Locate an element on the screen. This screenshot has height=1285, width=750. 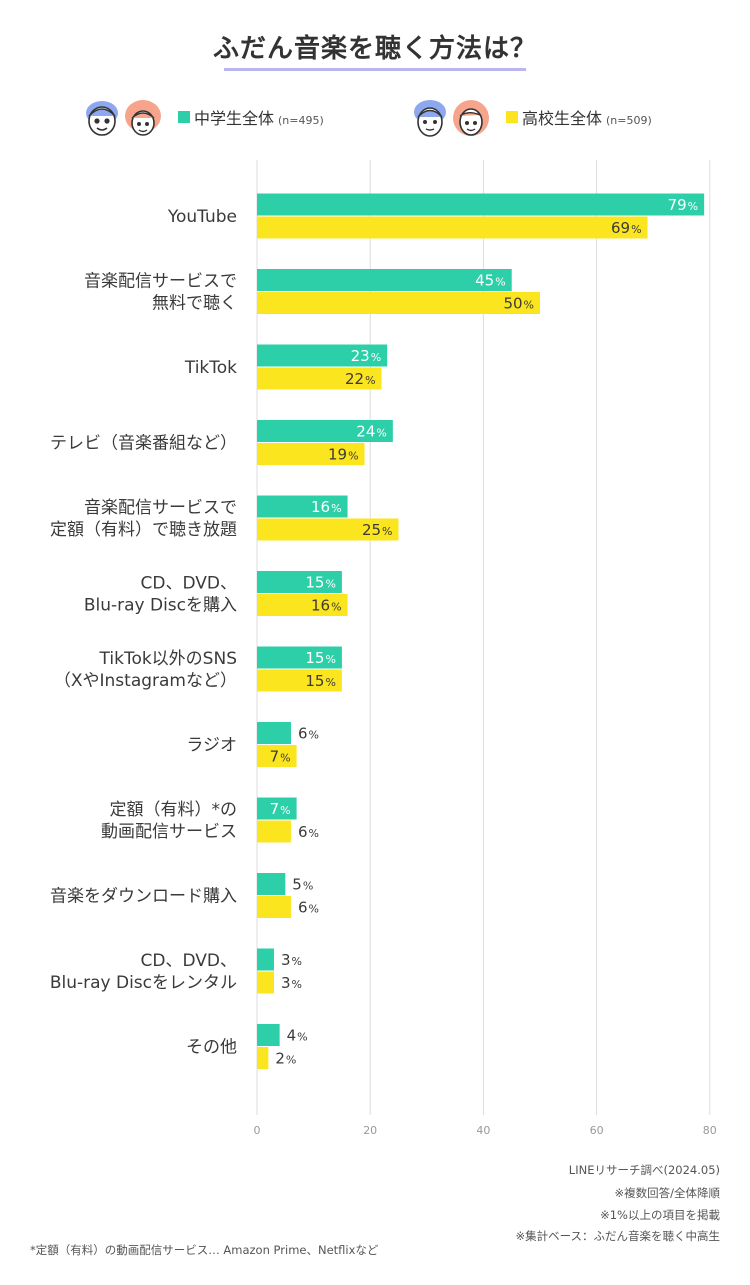
value-label-high: 15% is located at coordinates (320, 681).